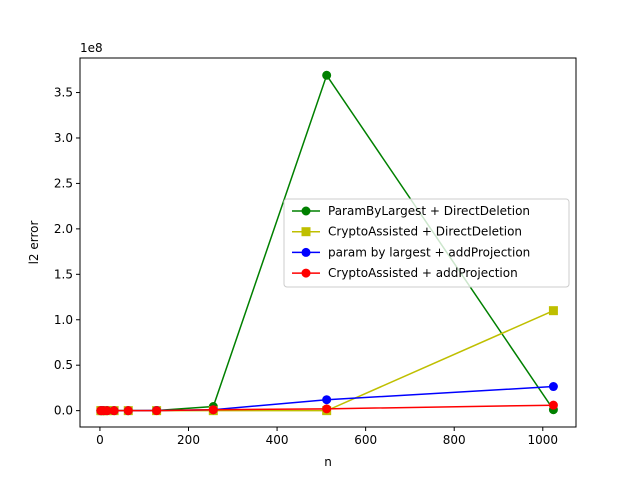 This screenshot has width=640, height=480. Describe the element at coordinates (34, 243) in the screenshot. I see `y-axis-label: l2 error` at that location.